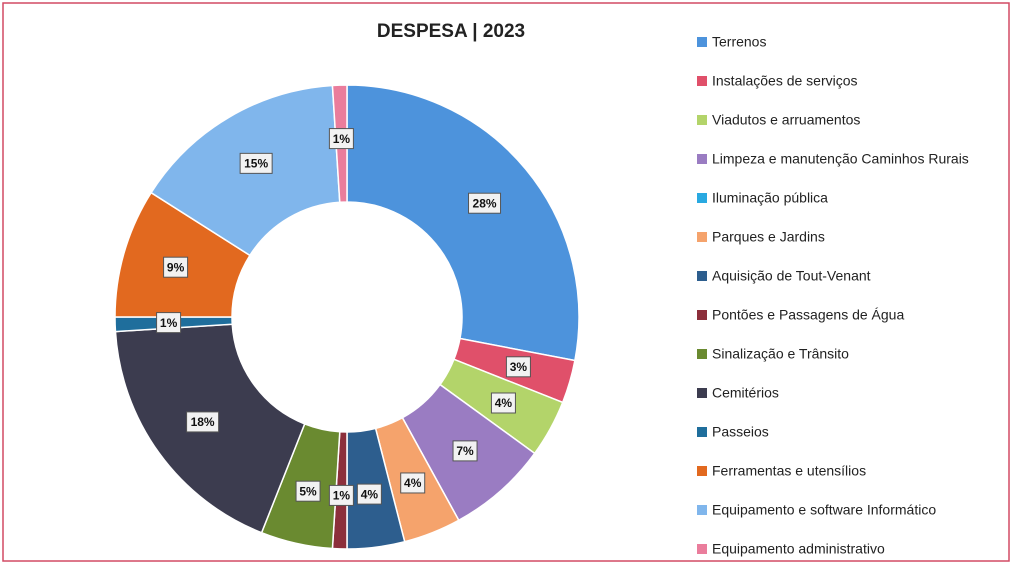  I want to click on legend-label: Aquisição de Tout-Venant, so click(791, 276).